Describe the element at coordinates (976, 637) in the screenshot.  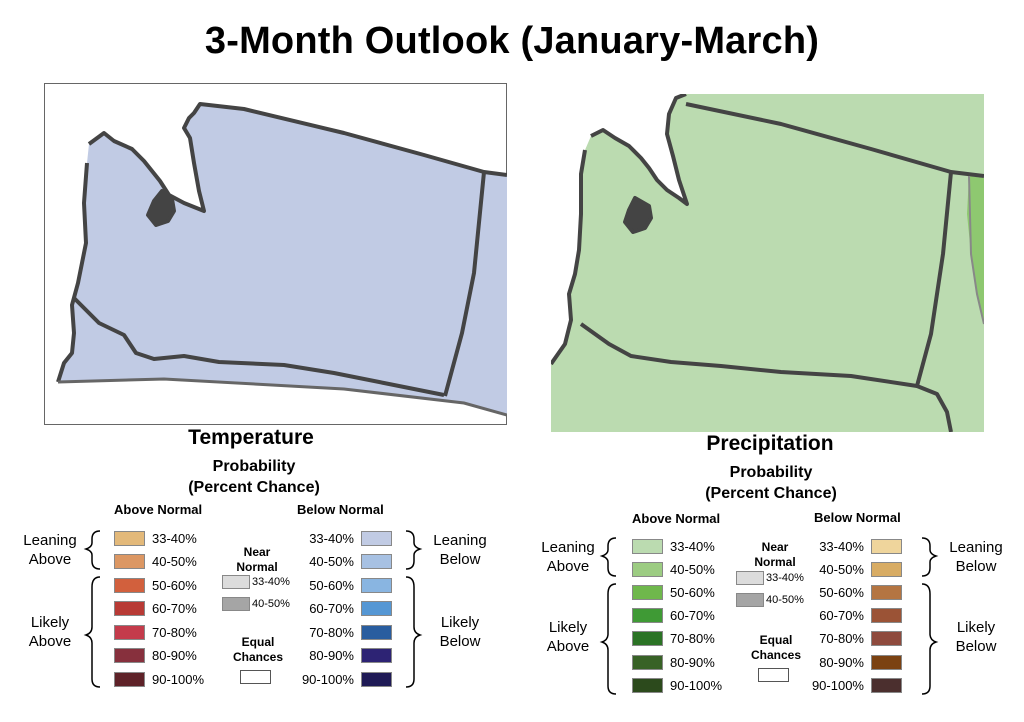
I see `likely-below-label: Likely Below` at that location.